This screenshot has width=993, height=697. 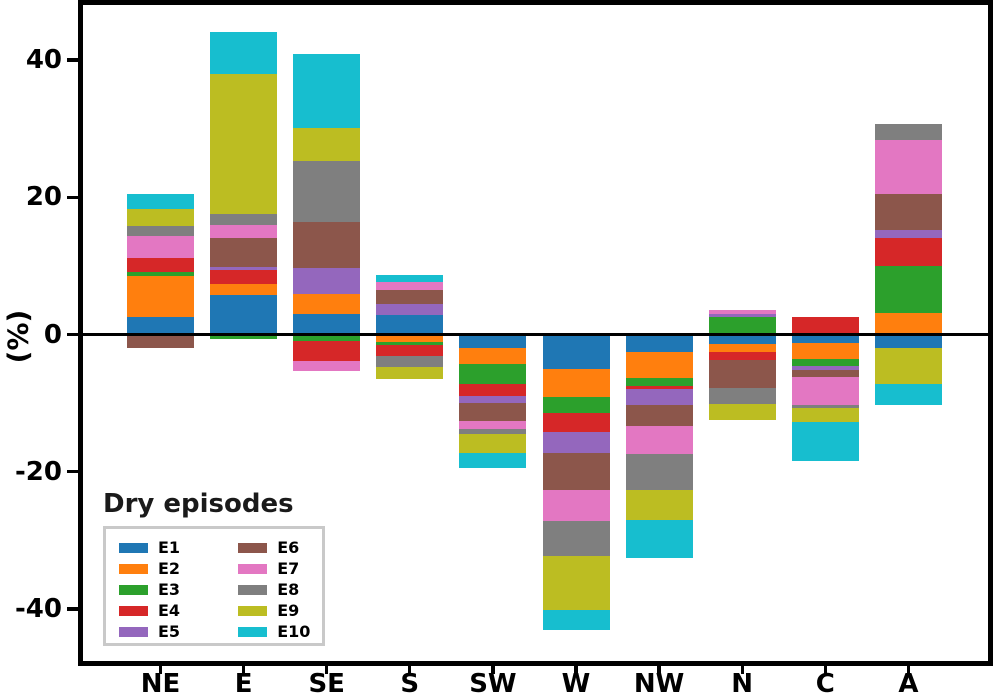 What do you see at coordinates (493, 374) in the screenshot?
I see `bar-SW-E3` at bounding box center [493, 374].